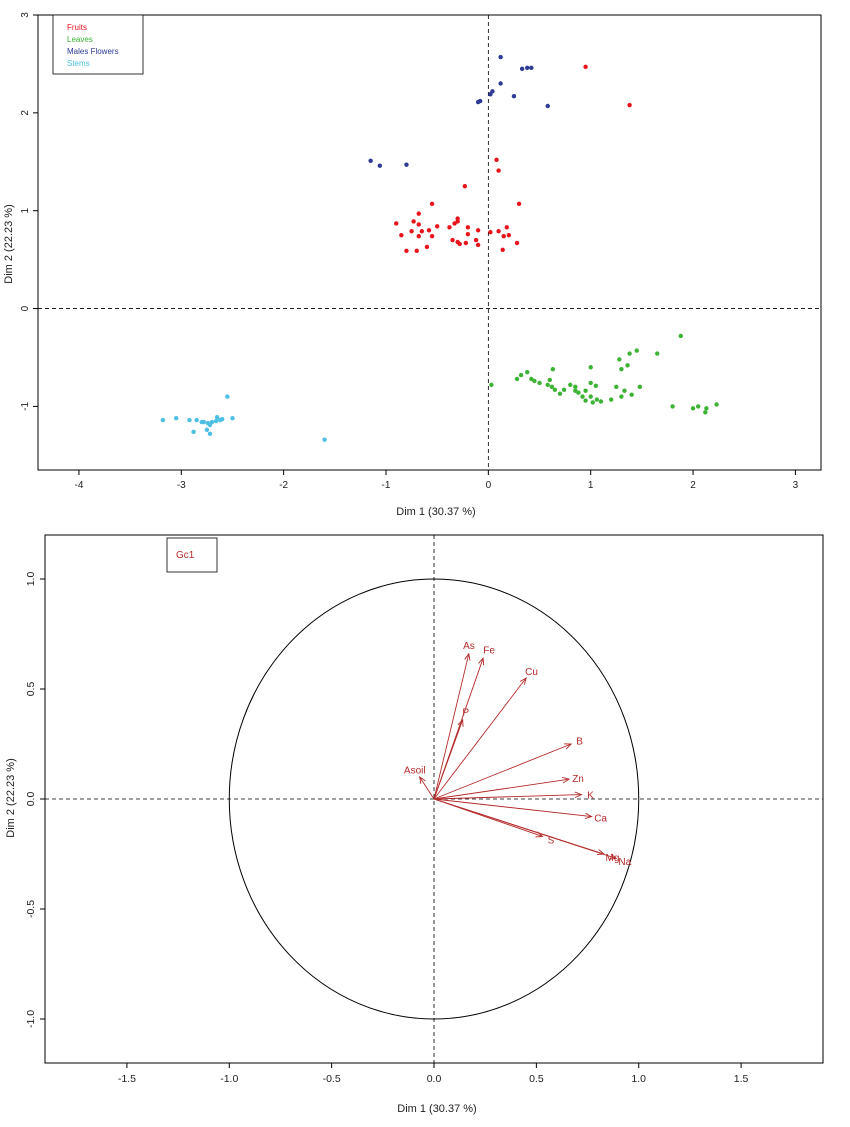 The image size is (850, 1127). Describe the element at coordinates (638, 1079) in the screenshot. I see `x-tick-label: 1.0` at that location.